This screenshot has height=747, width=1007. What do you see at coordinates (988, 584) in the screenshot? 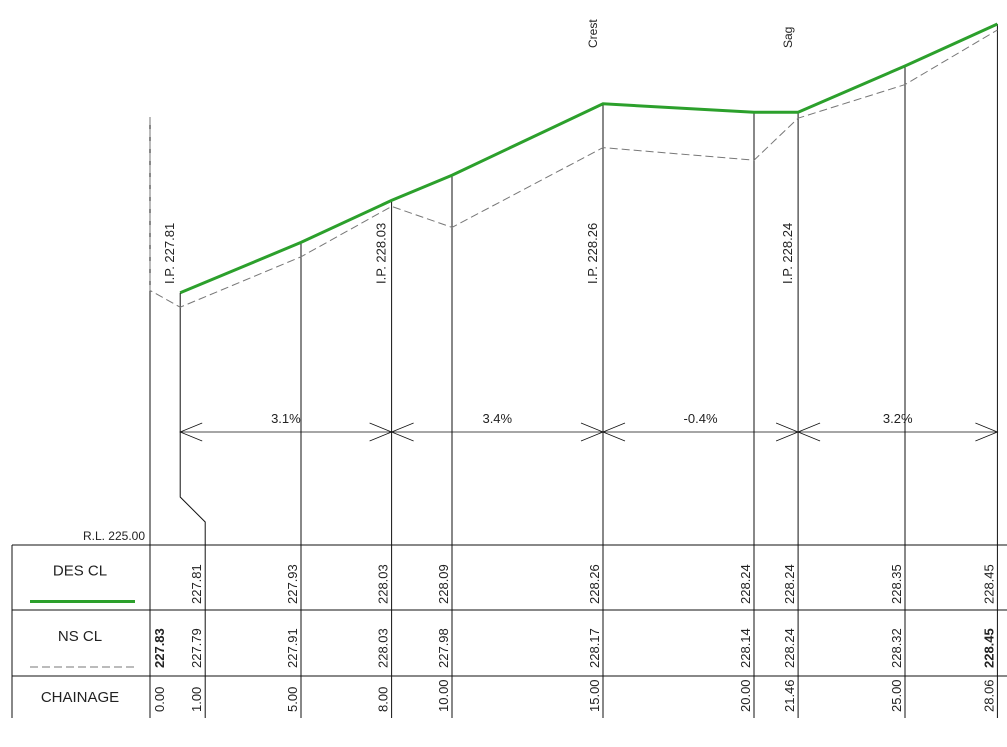
I see `des-cell: 228.45` at bounding box center [988, 584].